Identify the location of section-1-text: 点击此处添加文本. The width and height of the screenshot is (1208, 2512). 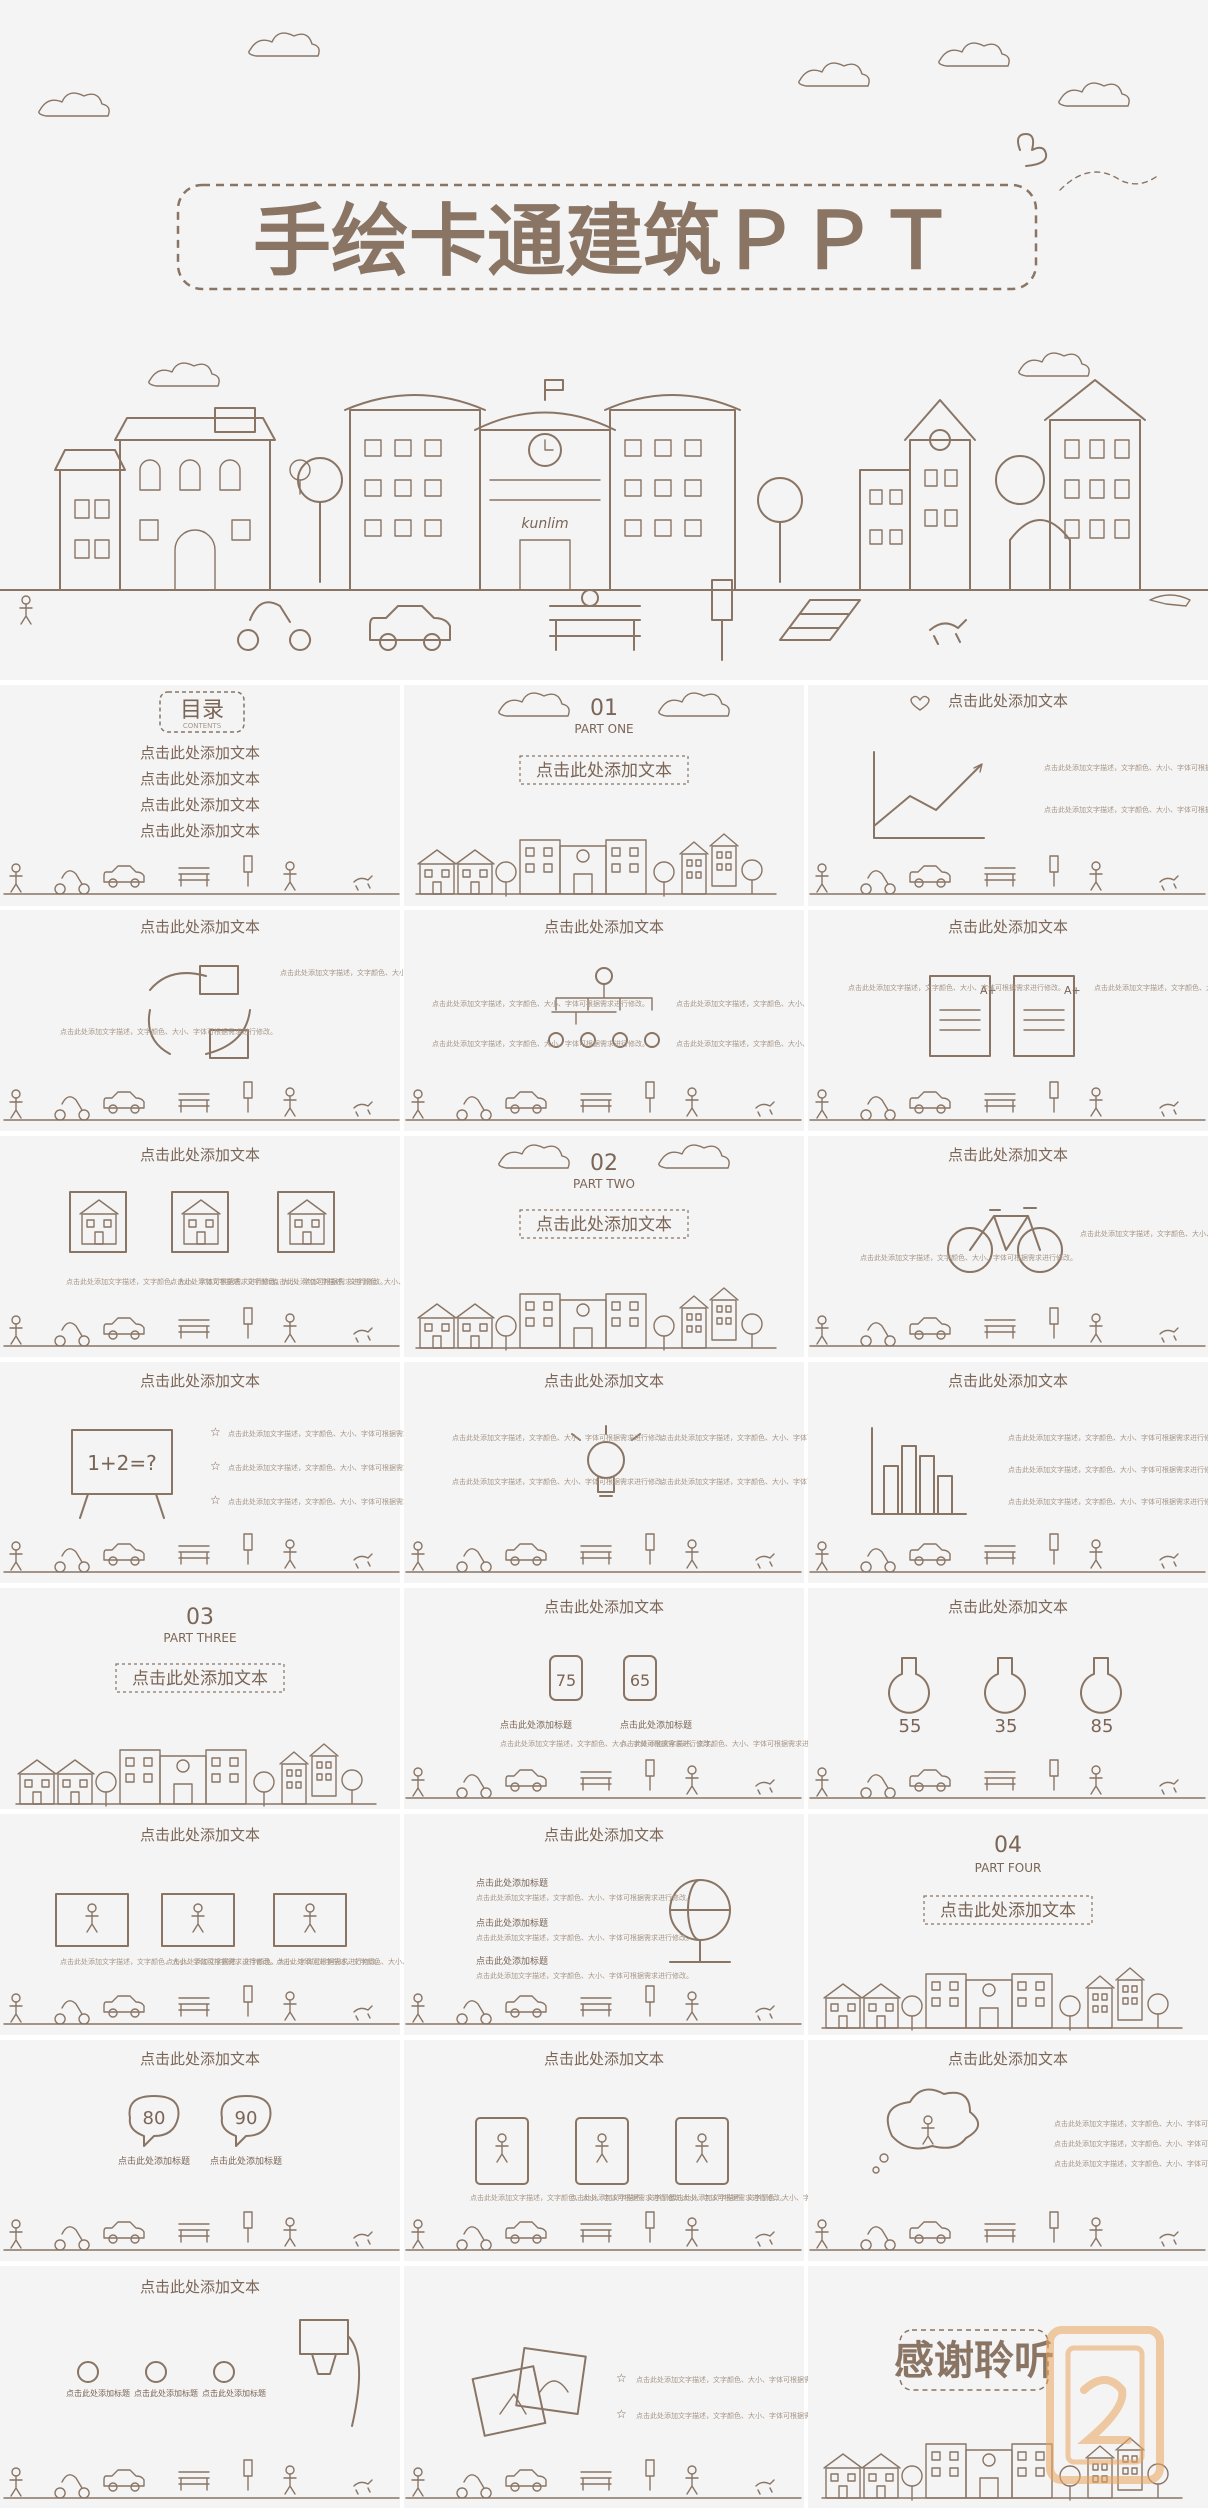
(604, 771).